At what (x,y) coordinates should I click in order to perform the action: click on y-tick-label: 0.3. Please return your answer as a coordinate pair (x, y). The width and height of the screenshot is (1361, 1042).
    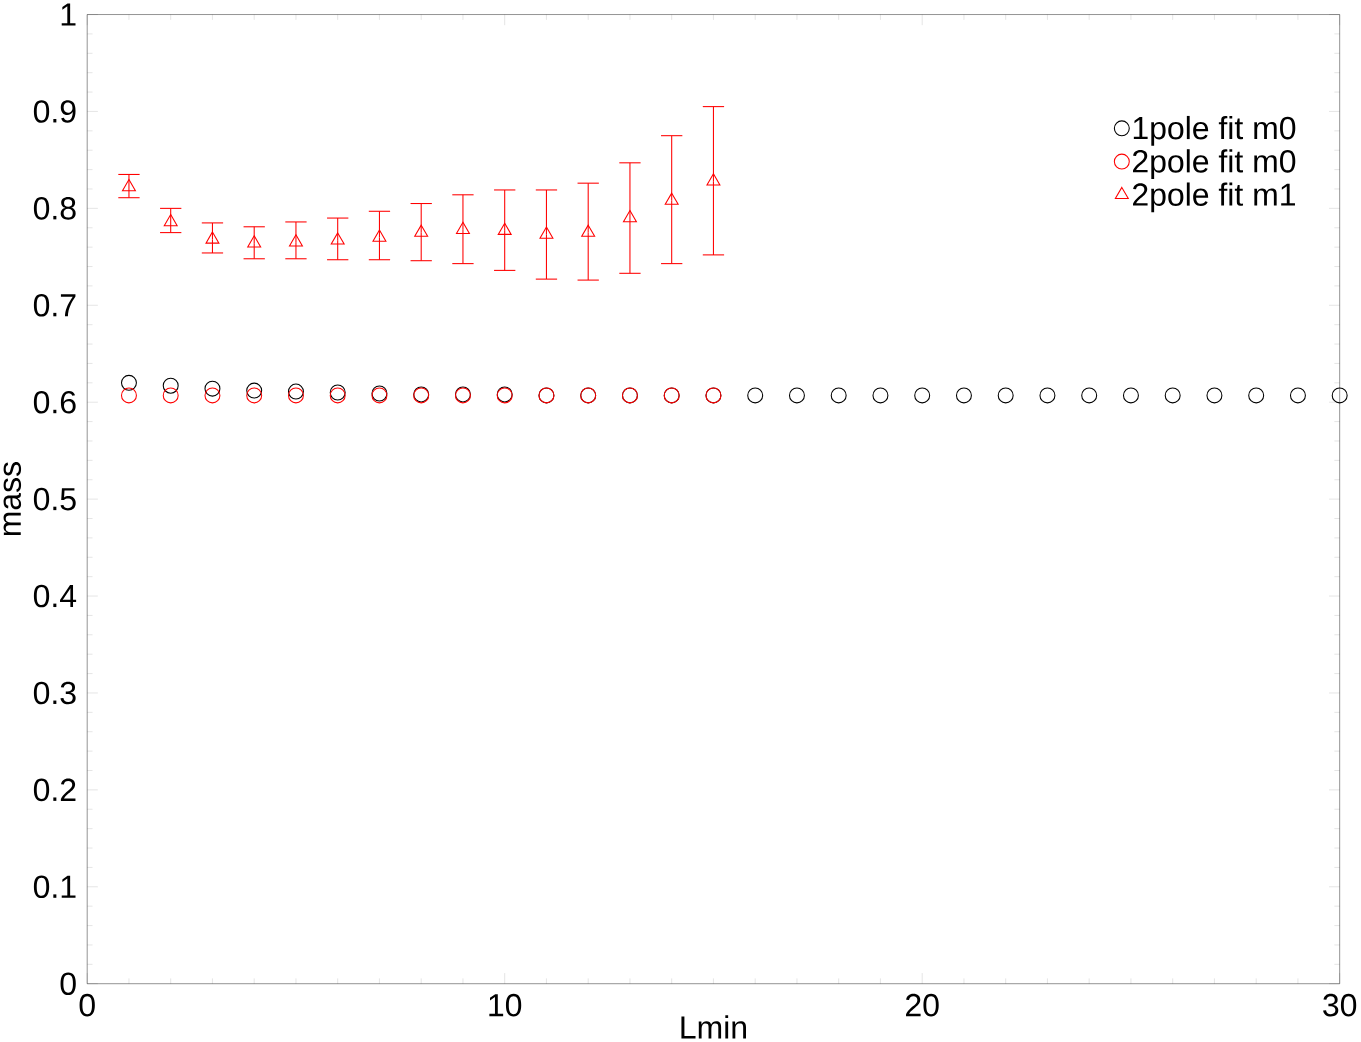
    Looking at the image, I should click on (54, 693).